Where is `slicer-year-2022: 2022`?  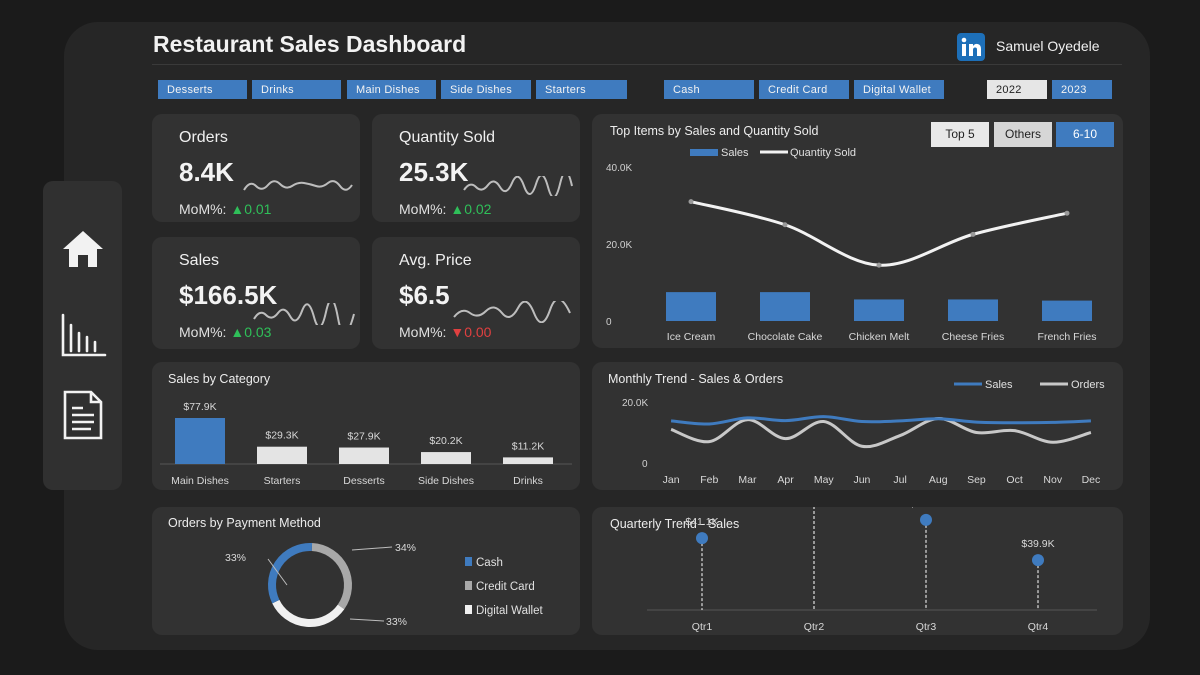 slicer-year-2022: 2022 is located at coordinates (1017, 89).